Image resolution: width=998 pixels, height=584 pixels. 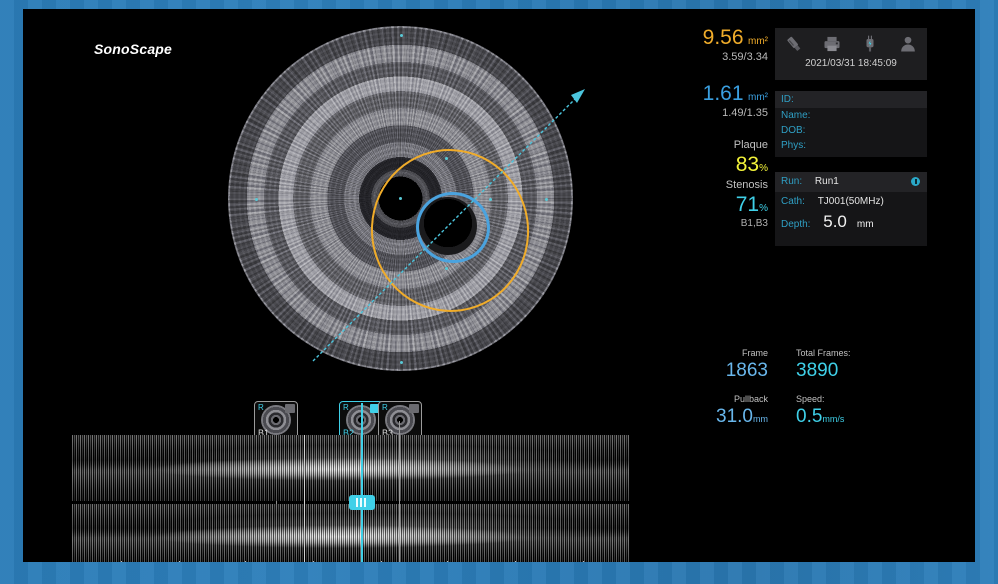 What do you see at coordinates (754, 353) in the screenshot?
I see `frame-label: Frame` at bounding box center [754, 353].